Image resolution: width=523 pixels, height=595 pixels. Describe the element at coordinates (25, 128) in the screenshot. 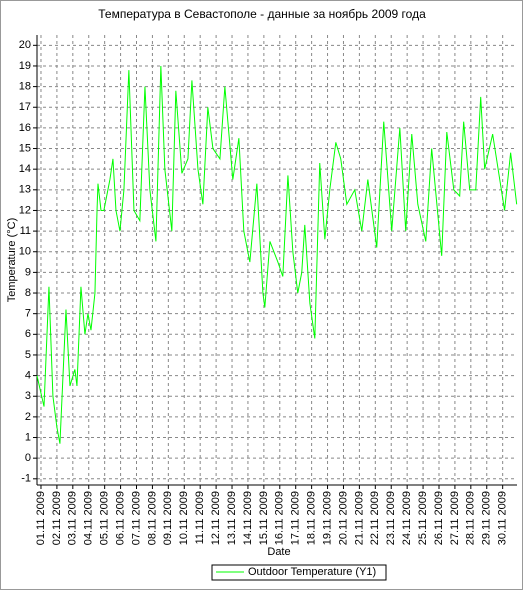

I see `y-tick-label: 16` at that location.